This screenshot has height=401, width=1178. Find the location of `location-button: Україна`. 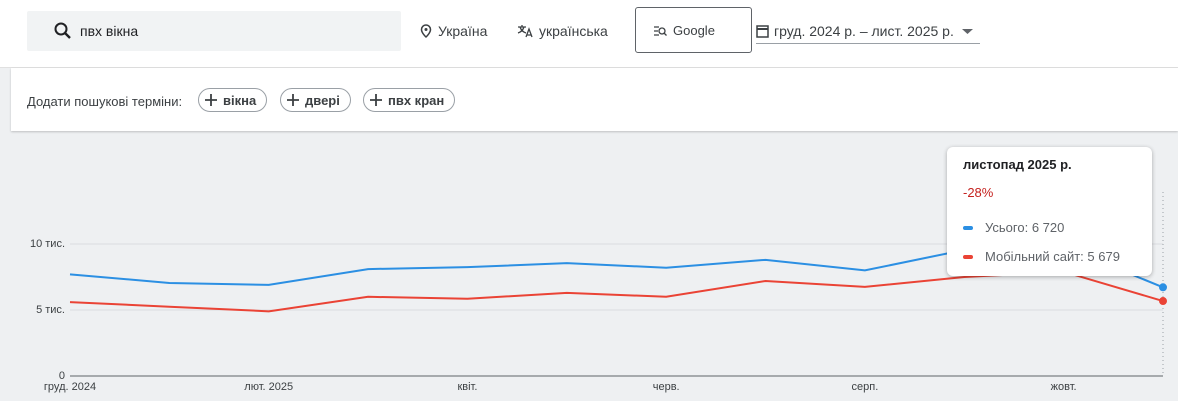

location-button: Україна is located at coordinates (453, 31).